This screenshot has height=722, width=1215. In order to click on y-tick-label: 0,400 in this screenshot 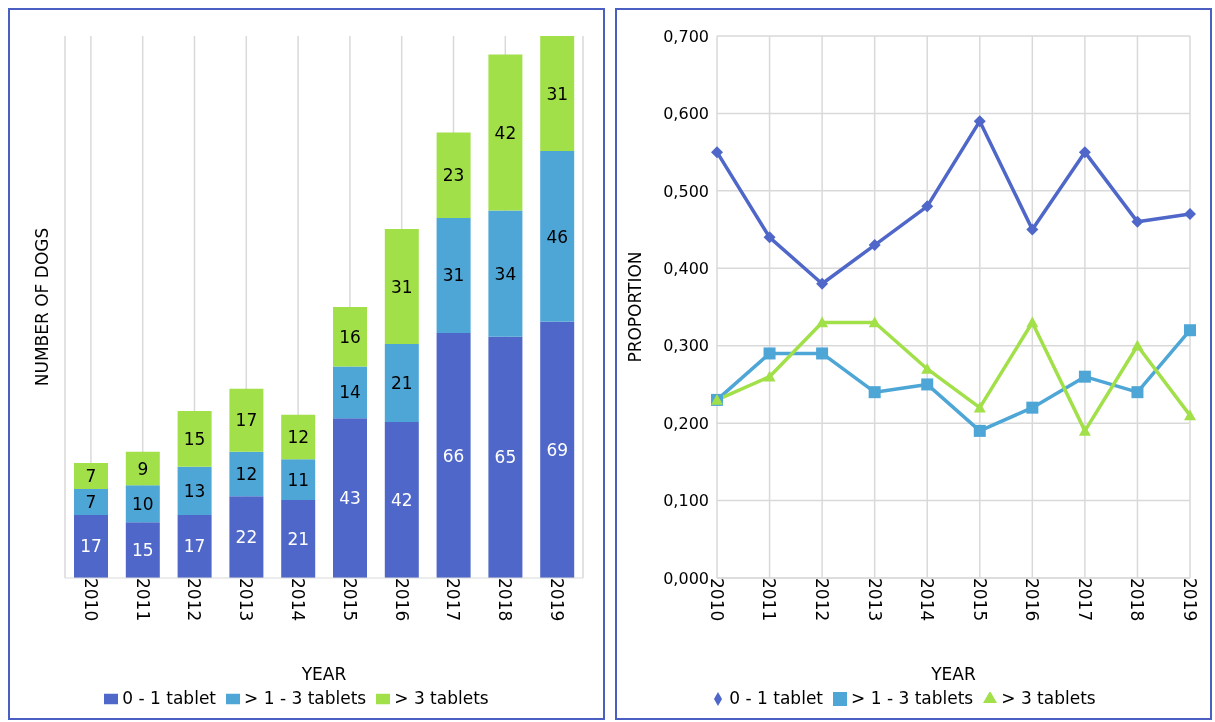, I will do `click(686, 268)`.